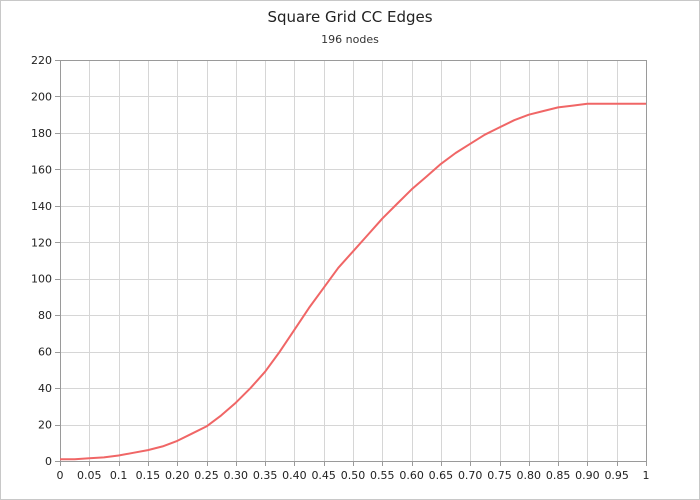 The width and height of the screenshot is (700, 500). What do you see at coordinates (646, 475) in the screenshot?
I see `x-tick-label: 1` at bounding box center [646, 475].